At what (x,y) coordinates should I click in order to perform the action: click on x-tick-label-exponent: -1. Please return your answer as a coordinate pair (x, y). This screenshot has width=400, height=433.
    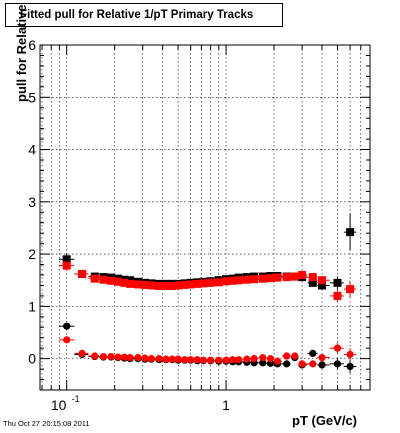
    Looking at the image, I should click on (76, 399).